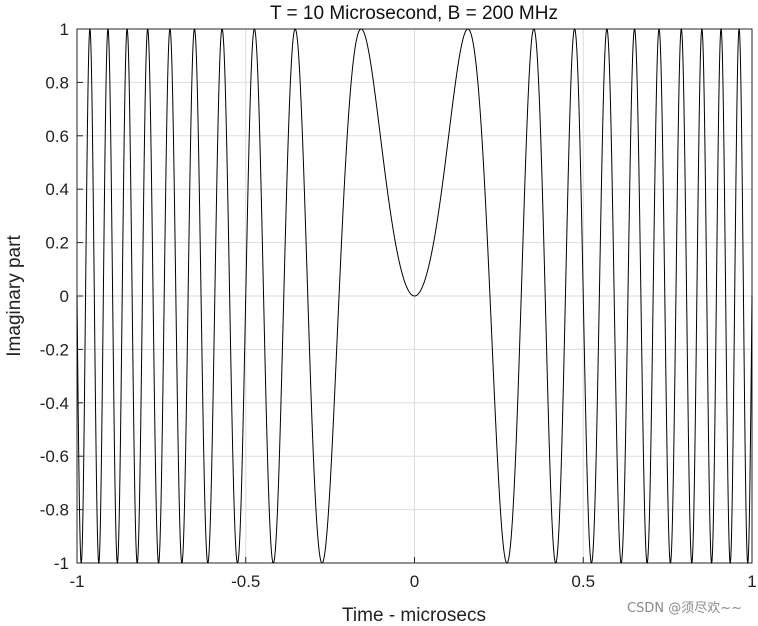  Describe the element at coordinates (57, 189) in the screenshot. I see `y-tick-label: 0.4` at that location.